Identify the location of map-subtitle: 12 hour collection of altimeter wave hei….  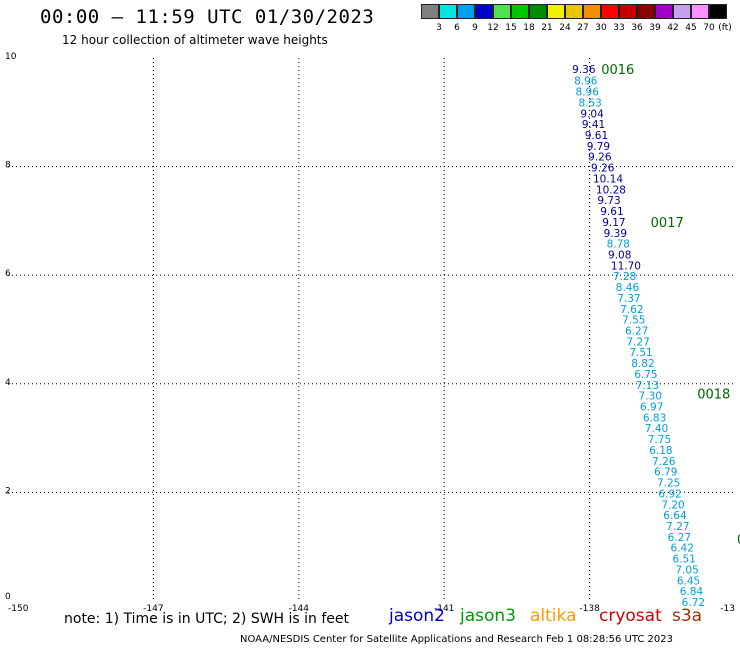
(195, 40).